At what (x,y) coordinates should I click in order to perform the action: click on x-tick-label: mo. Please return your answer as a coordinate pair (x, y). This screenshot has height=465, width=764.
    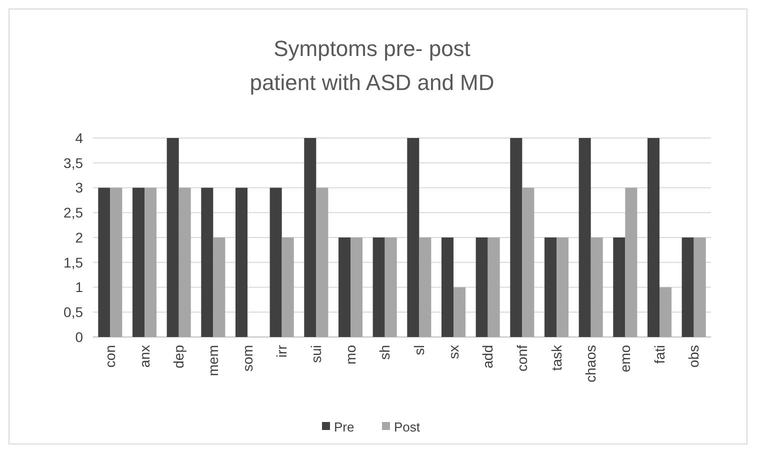
    Looking at the image, I should click on (350, 354).